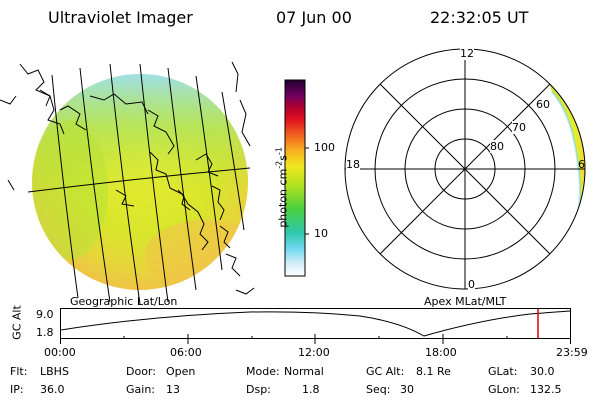  What do you see at coordinates (321, 233) in the screenshot?
I see `colorbar-tick-10: 10` at bounding box center [321, 233].